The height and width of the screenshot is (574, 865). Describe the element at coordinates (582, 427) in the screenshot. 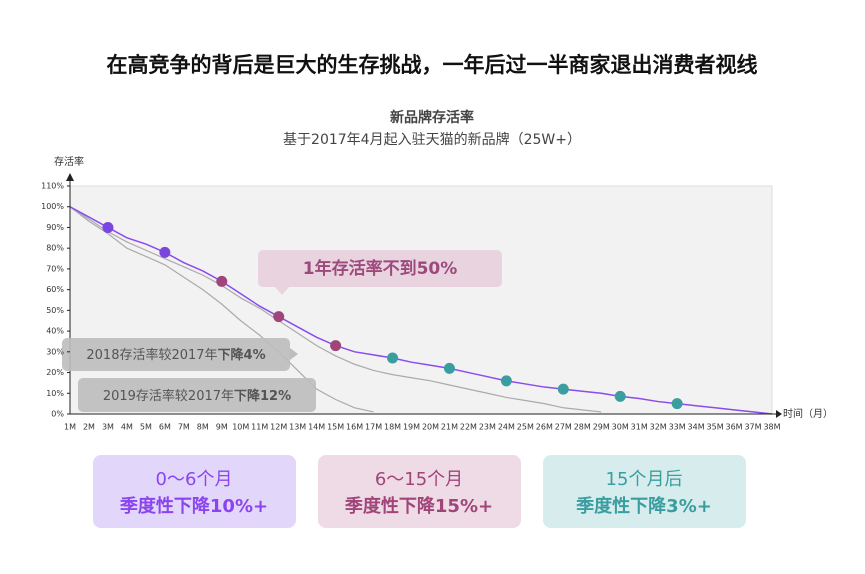

I see `x-tick-label: 28M` at that location.